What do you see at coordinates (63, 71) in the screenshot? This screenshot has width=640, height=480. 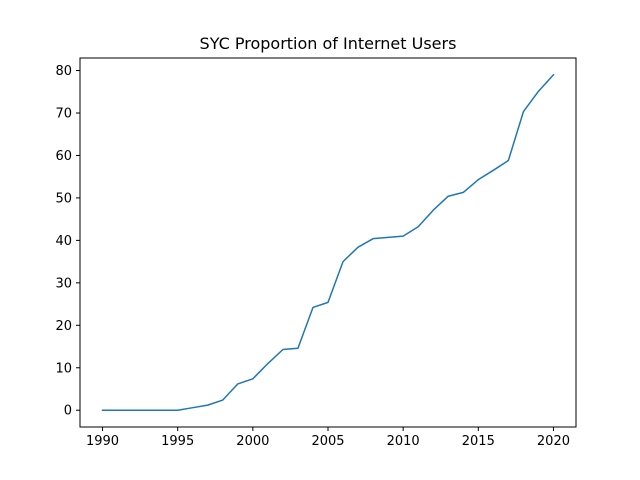 I see `y-tick-label: 80` at bounding box center [63, 71].